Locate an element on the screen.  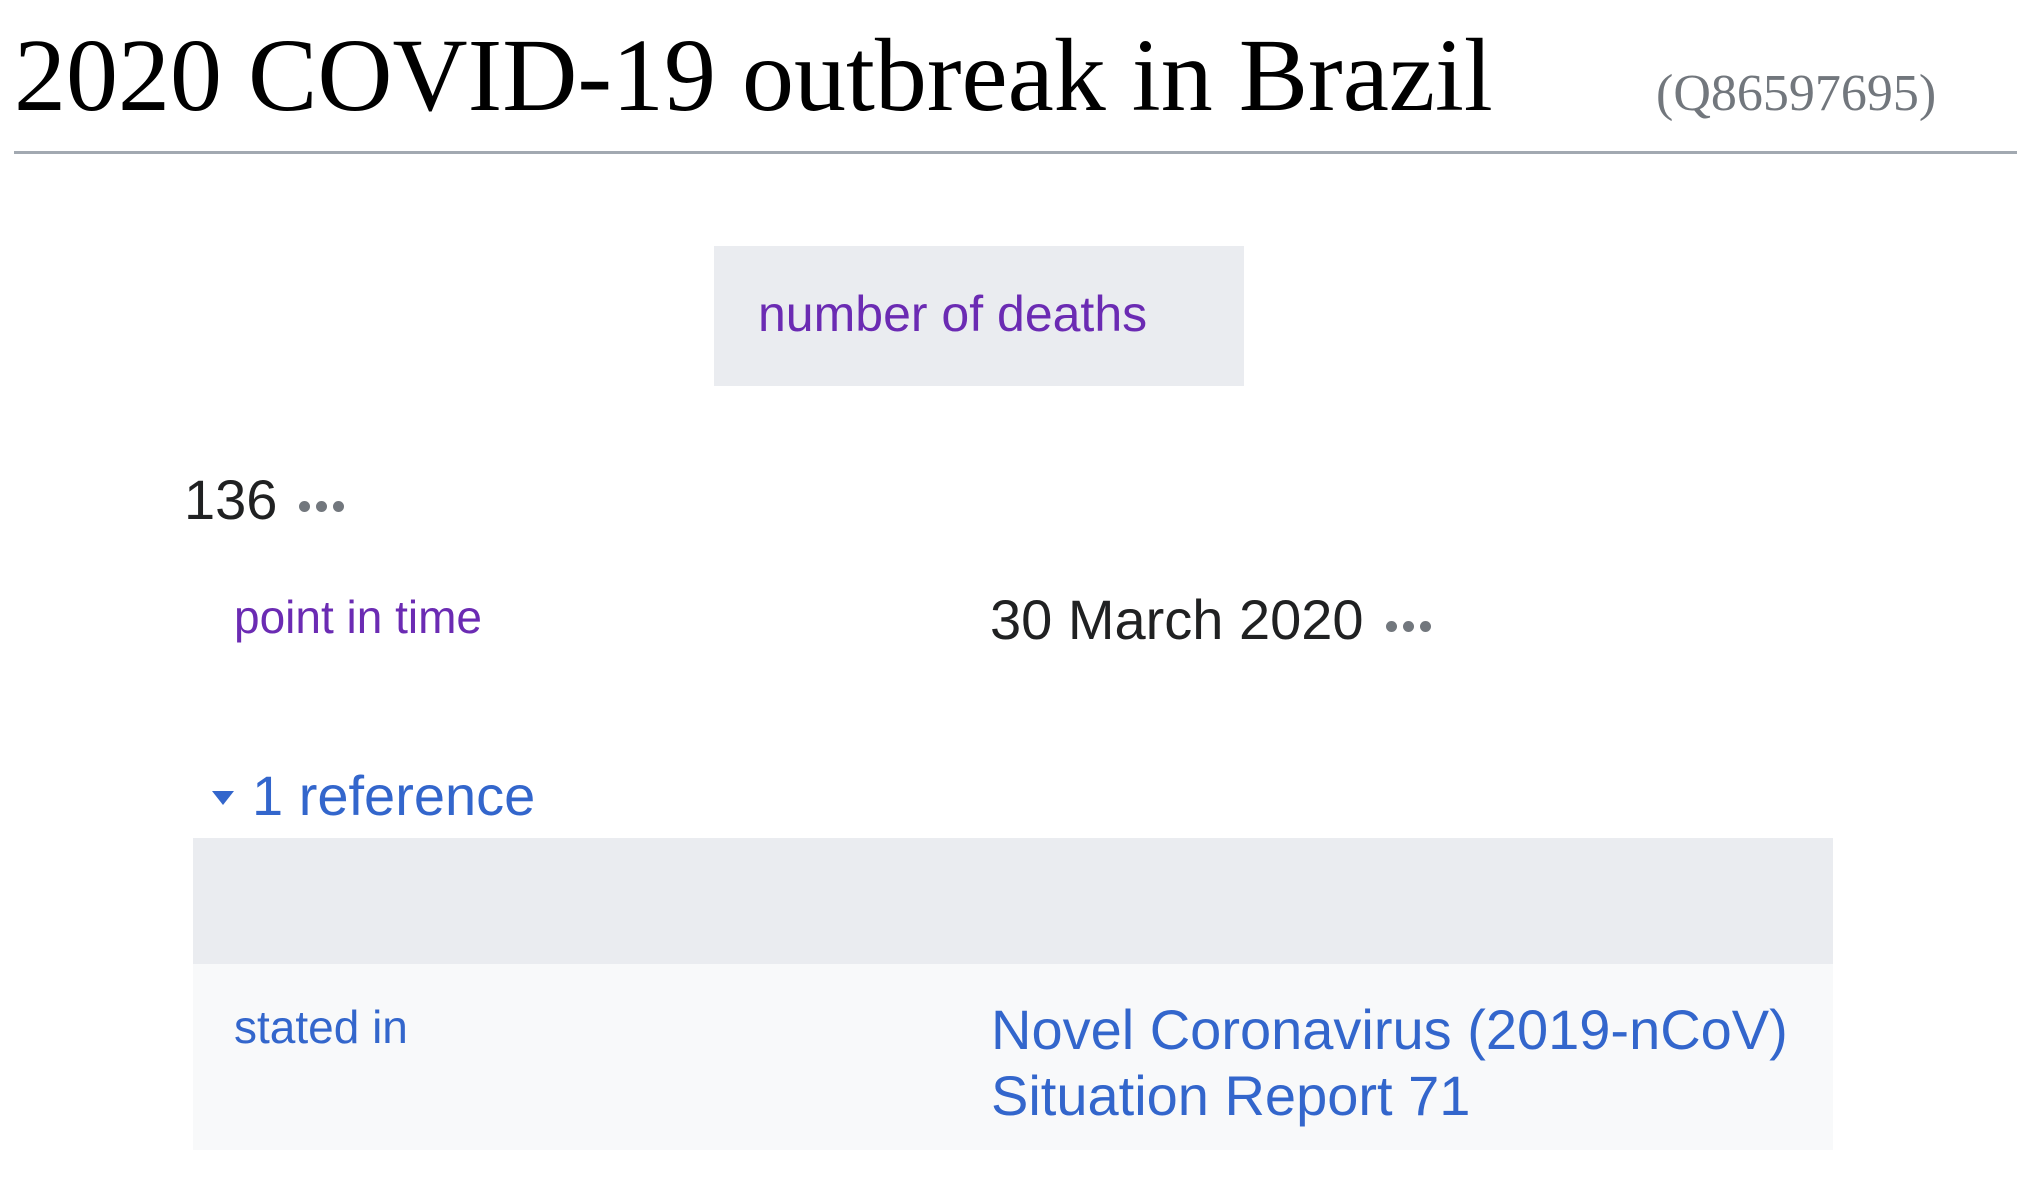
property-label-box: number of deaths is located at coordinates (979, 316).